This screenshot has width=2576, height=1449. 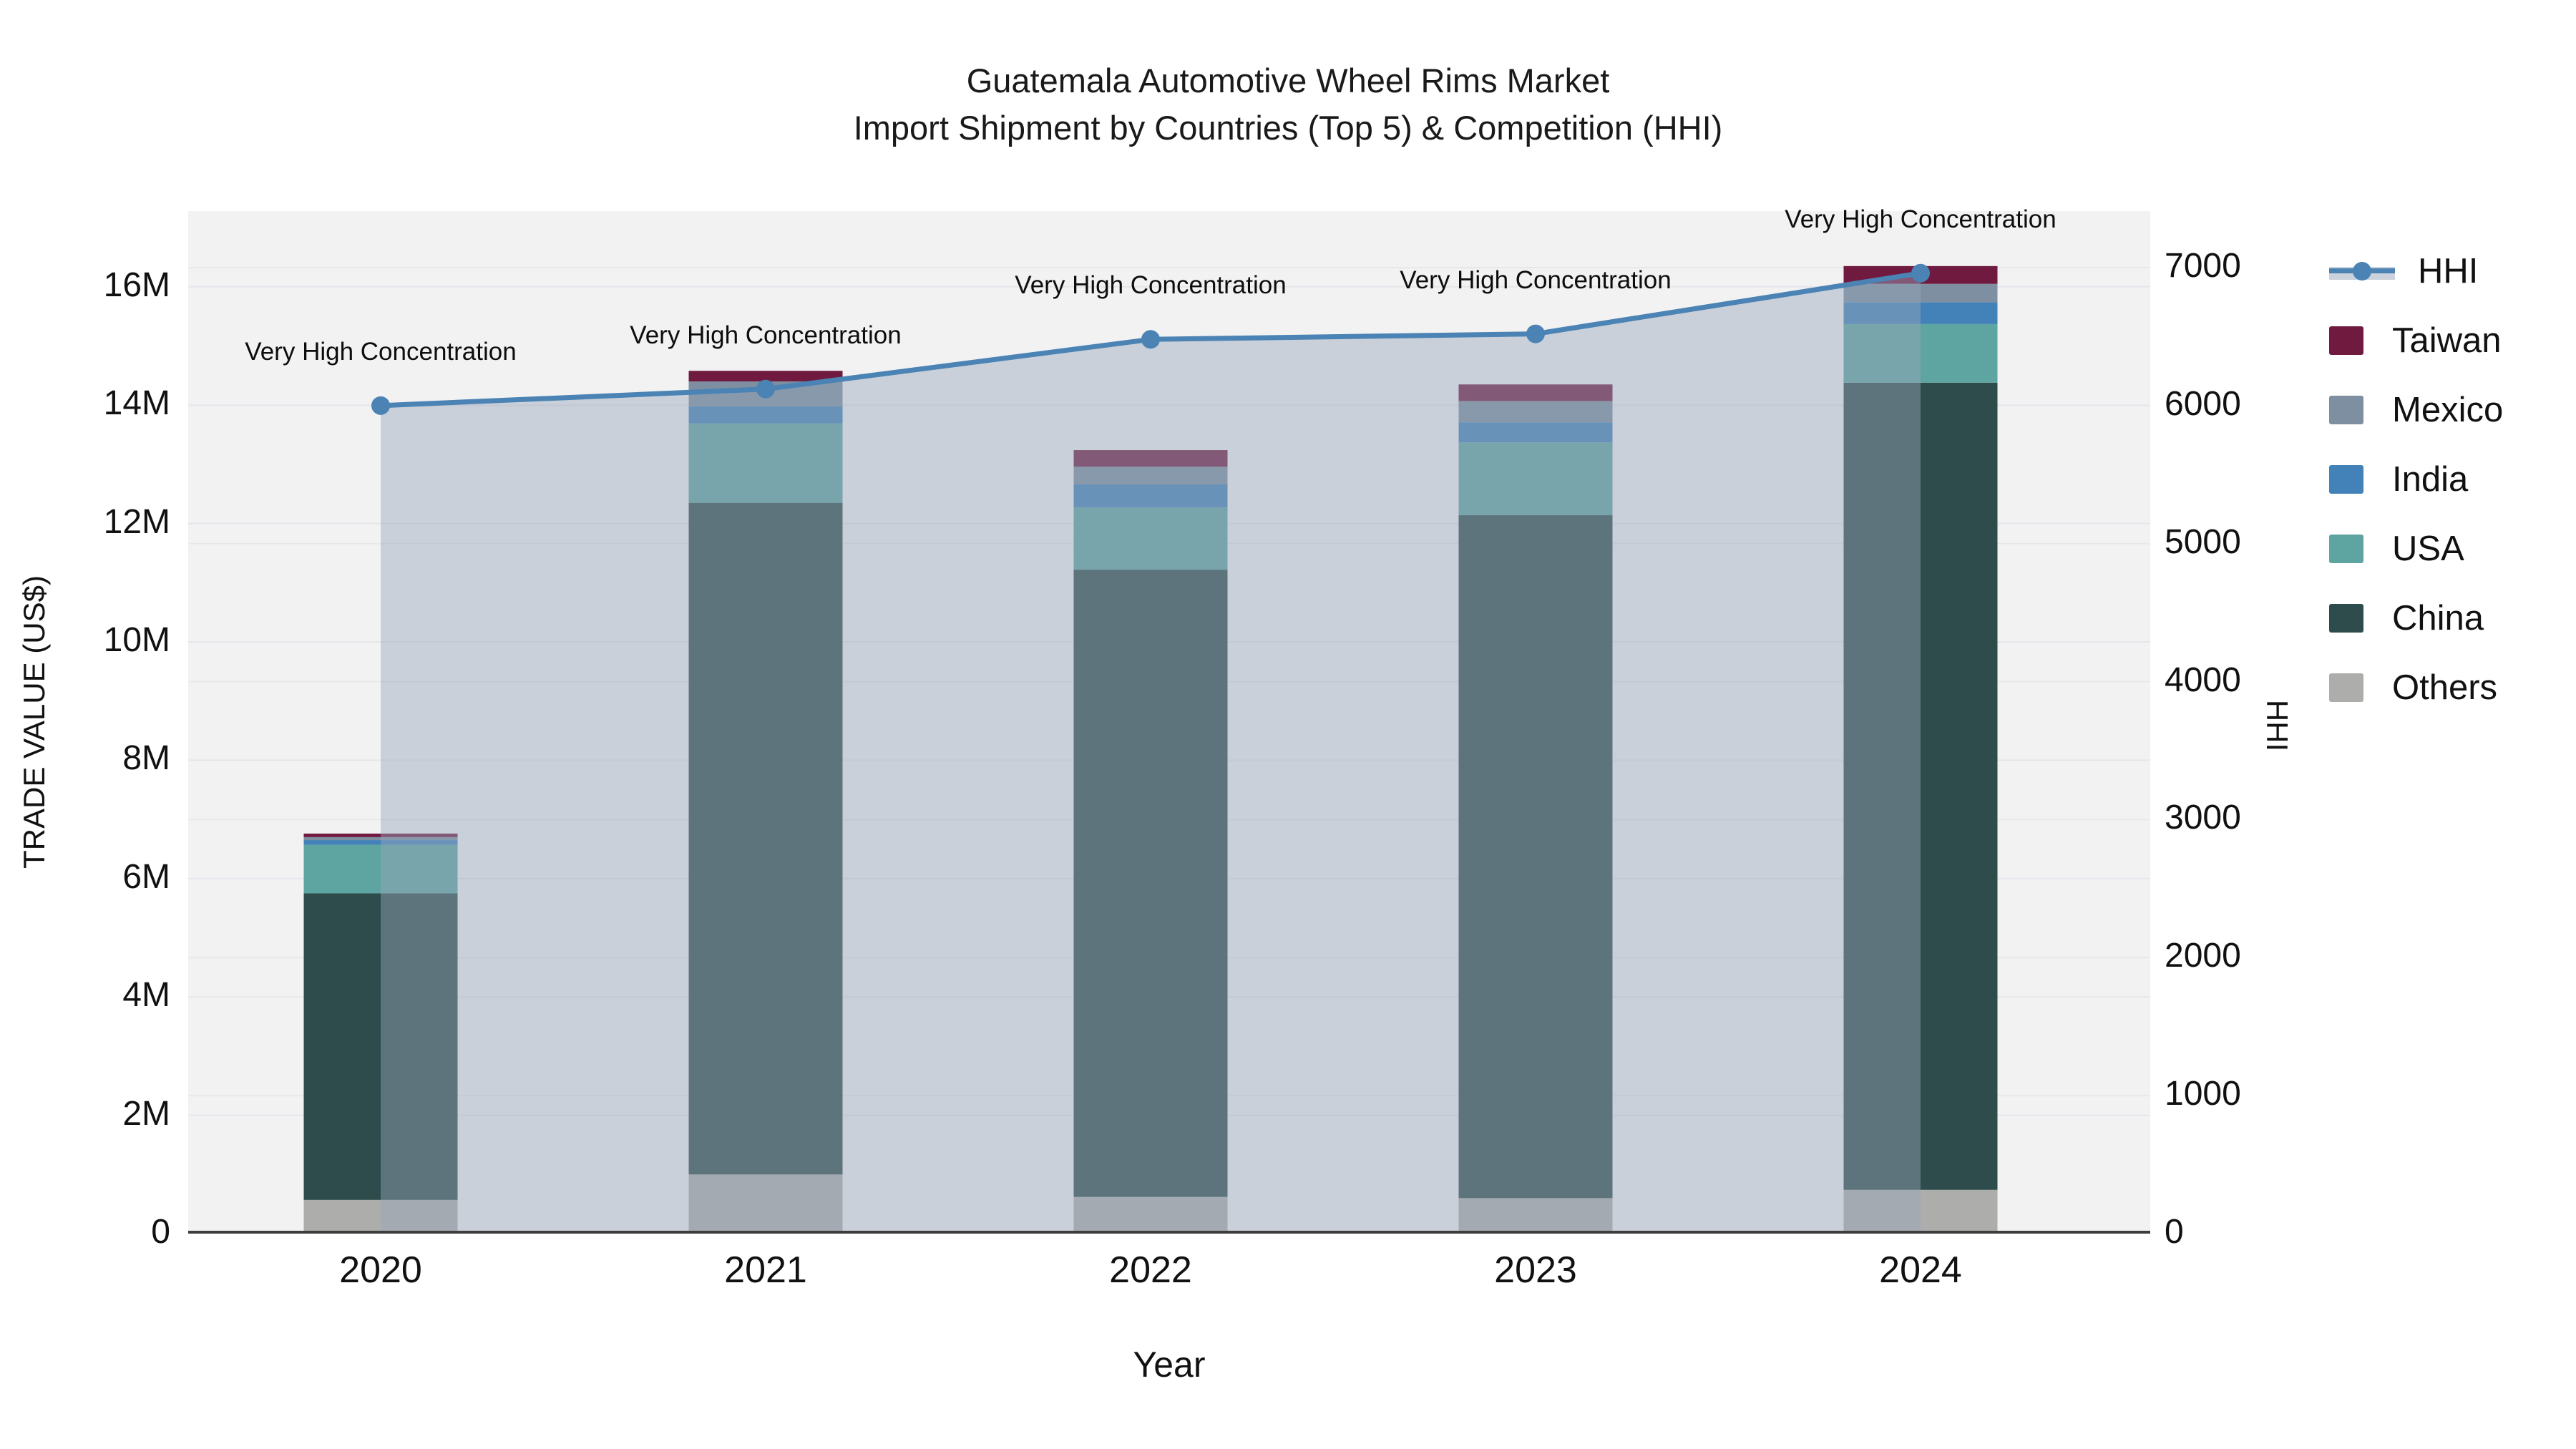 I want to click on hhi-marker-2024, so click(x=1920, y=273).